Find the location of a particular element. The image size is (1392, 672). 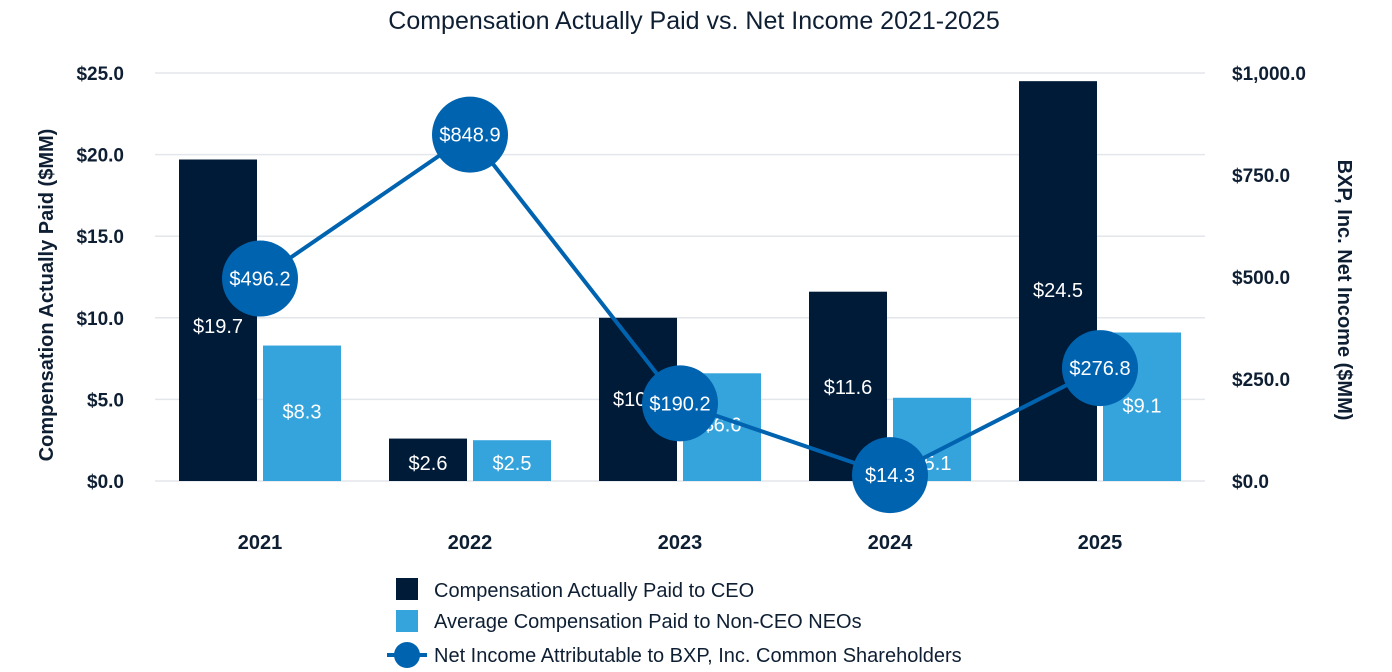

right-axis-label: BXP, Inc. Net Income ($MM) is located at coordinates (1344, 290).